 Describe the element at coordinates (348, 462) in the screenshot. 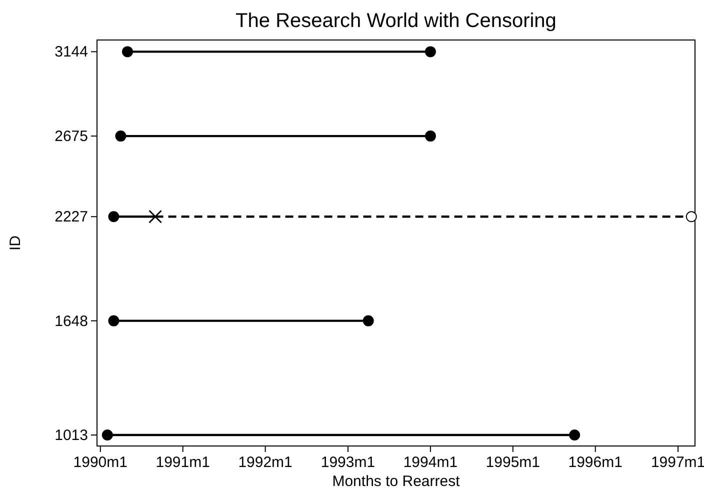

I see `x-tick-label: 1993m1` at that location.